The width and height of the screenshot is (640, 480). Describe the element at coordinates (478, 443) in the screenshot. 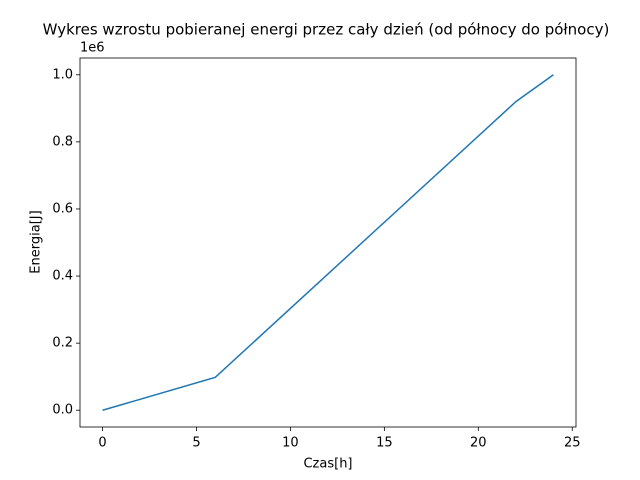

I see `x-tick-label: 20` at that location.